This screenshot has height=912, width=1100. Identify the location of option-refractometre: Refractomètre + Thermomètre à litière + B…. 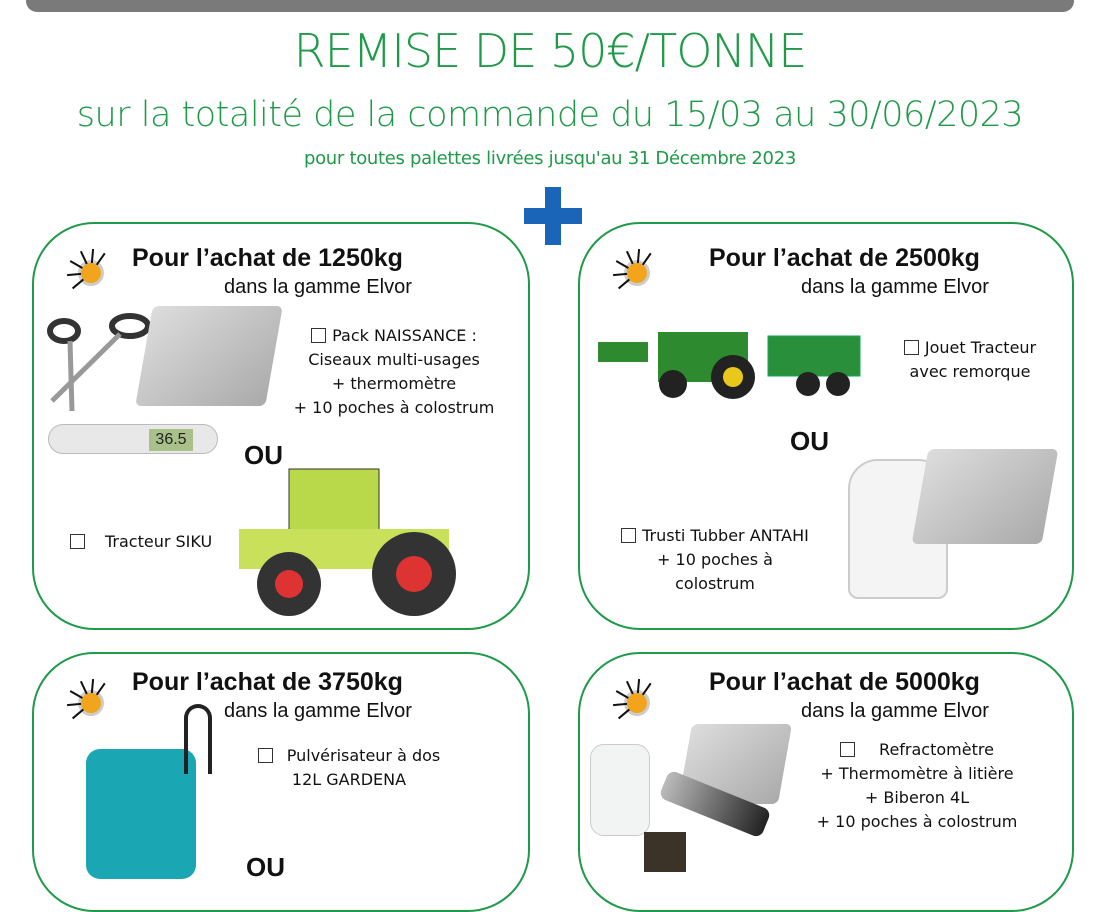
(917, 785).